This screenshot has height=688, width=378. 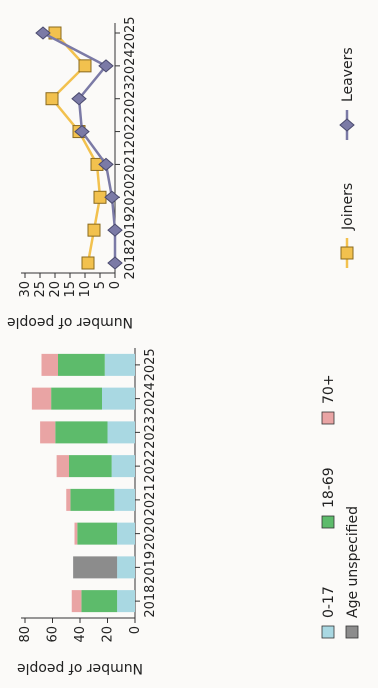 What do you see at coordinates (348, 207) in the screenshot?
I see `legend-label: Joiners` at bounding box center [348, 207].